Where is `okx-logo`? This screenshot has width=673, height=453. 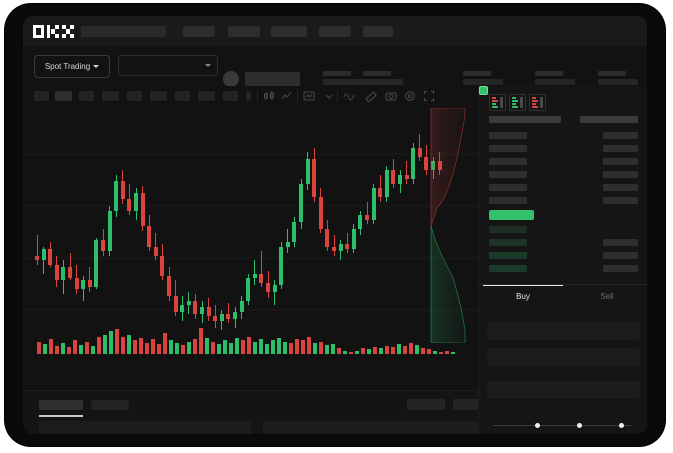
okx-logo is located at coordinates (53, 31).